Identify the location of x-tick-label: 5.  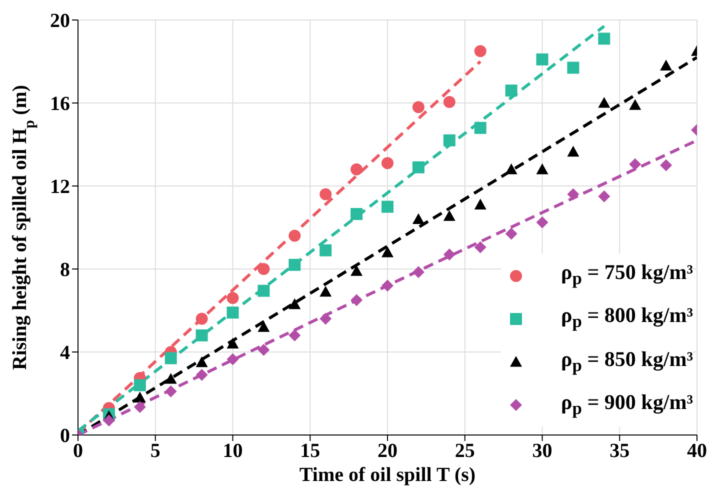
(155, 451).